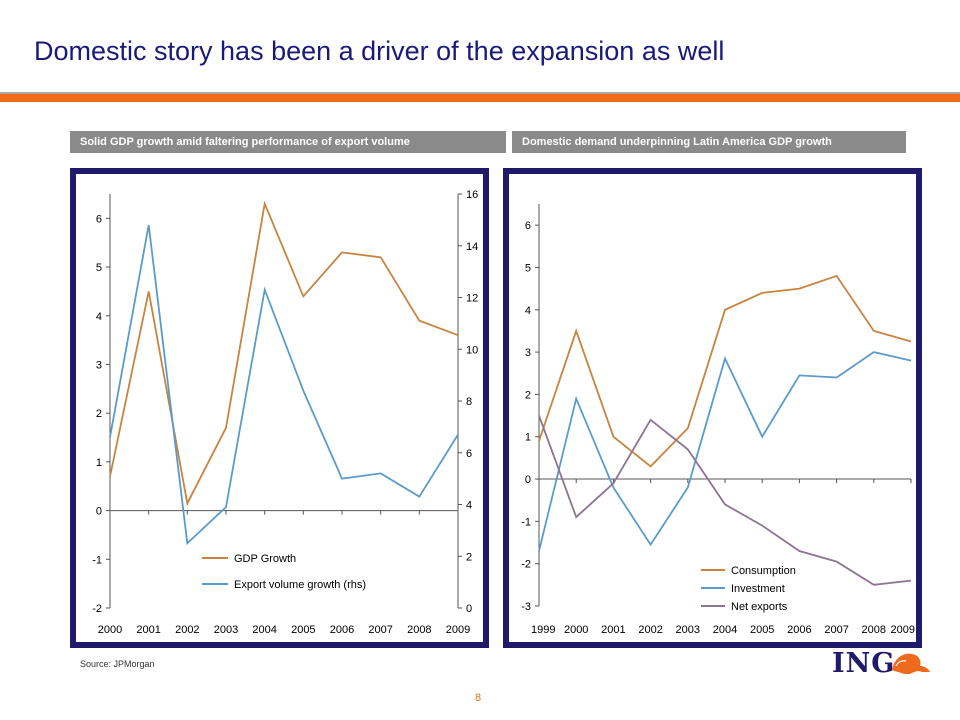  What do you see at coordinates (528, 480) in the screenshot?
I see `y-tick-label: 0` at bounding box center [528, 480].